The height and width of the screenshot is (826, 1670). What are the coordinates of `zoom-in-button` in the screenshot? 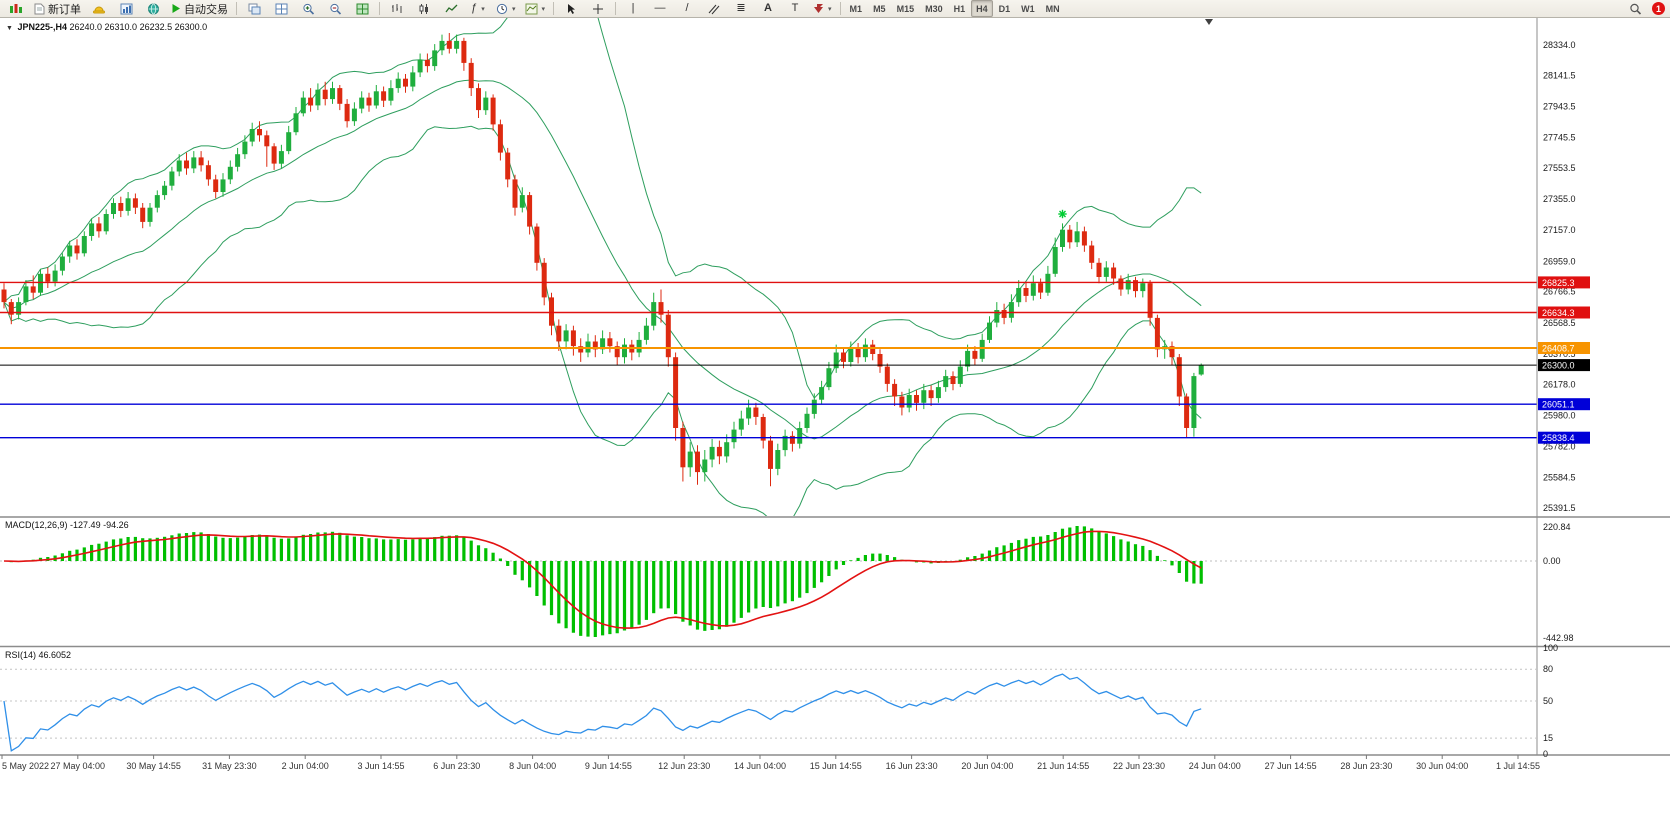 It's located at (308, 9).